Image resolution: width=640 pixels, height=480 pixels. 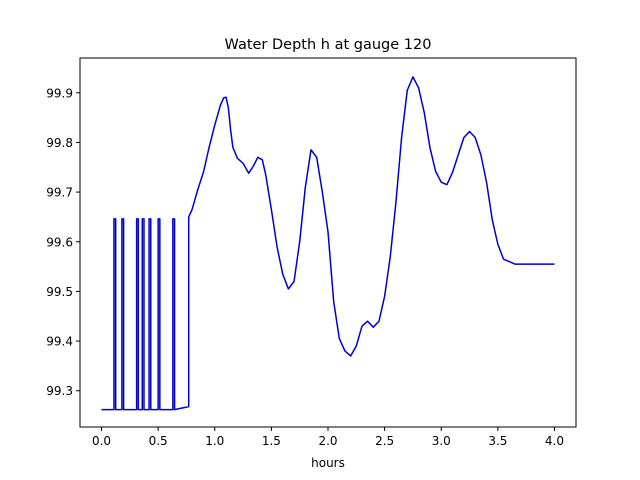 I want to click on x-axis: 0.0 0.5 1.0 1.5 2.0 2.5 3.0 3.5 4.0, so click(x=328, y=437).